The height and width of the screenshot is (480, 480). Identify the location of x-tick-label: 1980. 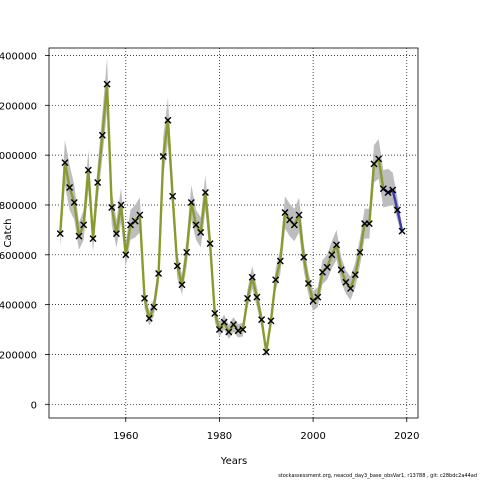
(219, 436).